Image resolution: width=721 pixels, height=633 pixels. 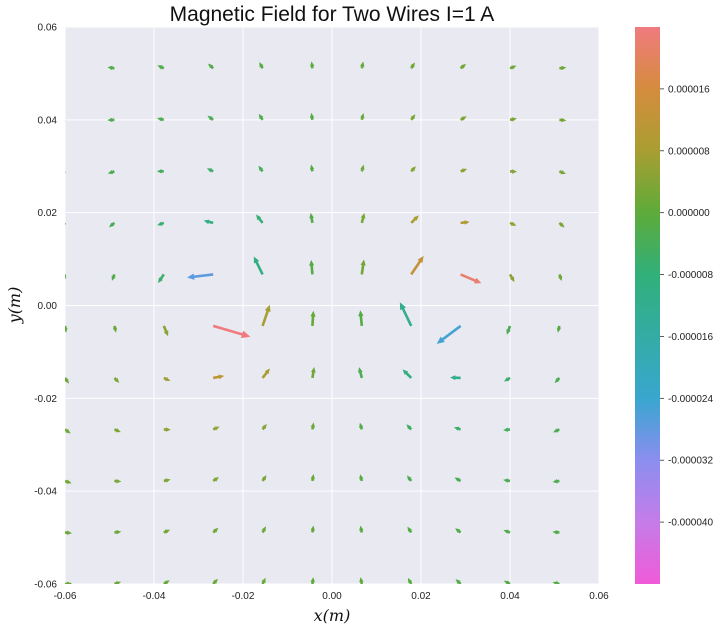 I want to click on x-tick-label: -0.04, so click(x=154, y=596).